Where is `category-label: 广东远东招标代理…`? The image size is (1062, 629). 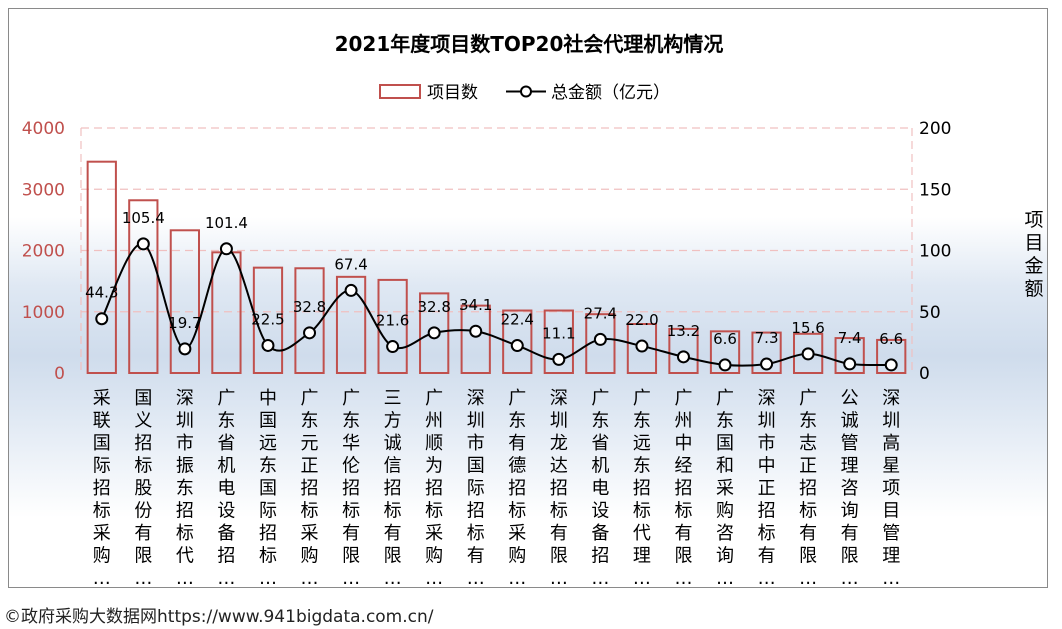
category-label: 广东远东招标代理… is located at coordinates (642, 488).